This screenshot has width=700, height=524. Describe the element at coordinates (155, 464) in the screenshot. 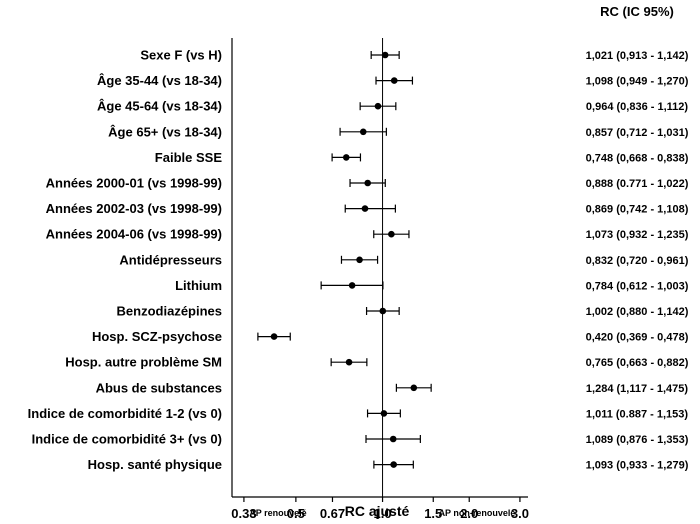

I see `row-label: Hosp. santé physique` at that location.